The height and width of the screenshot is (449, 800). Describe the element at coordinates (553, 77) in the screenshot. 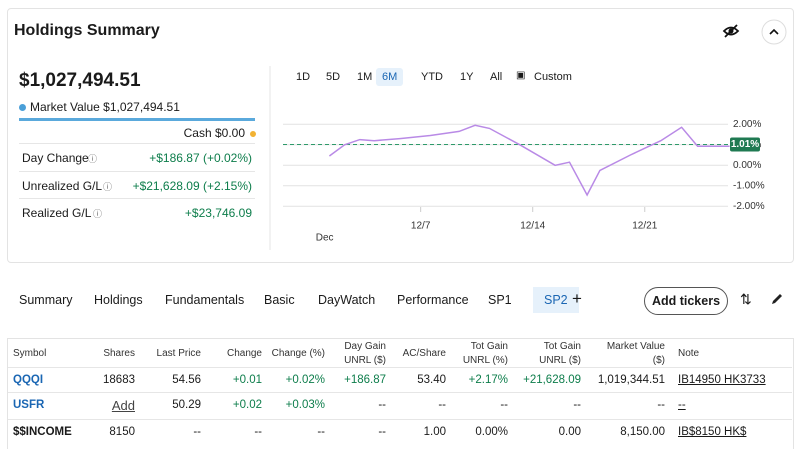

I see `range-button: Custom` at that location.